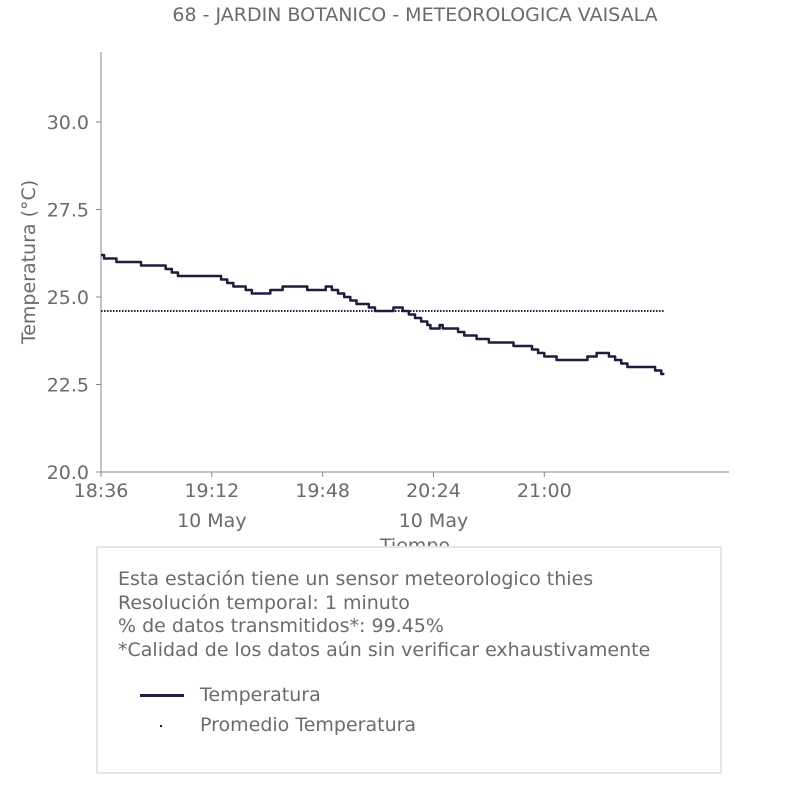 This screenshot has width=806, height=806. Describe the element at coordinates (68, 123) in the screenshot. I see `y-tick-label: 30.0` at that location.